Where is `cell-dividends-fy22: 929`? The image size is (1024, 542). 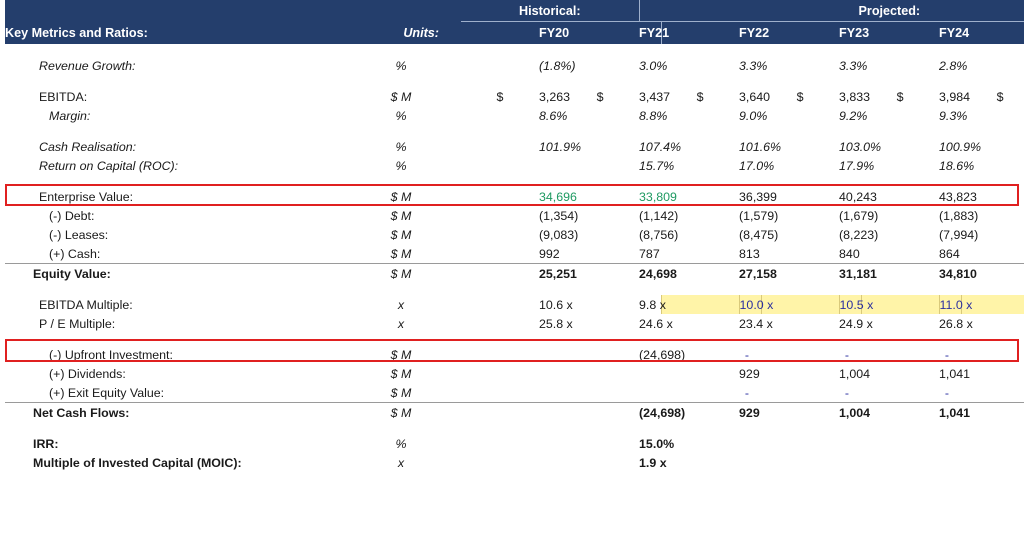 cell-dividends-fy22: 929 is located at coordinates (749, 373).